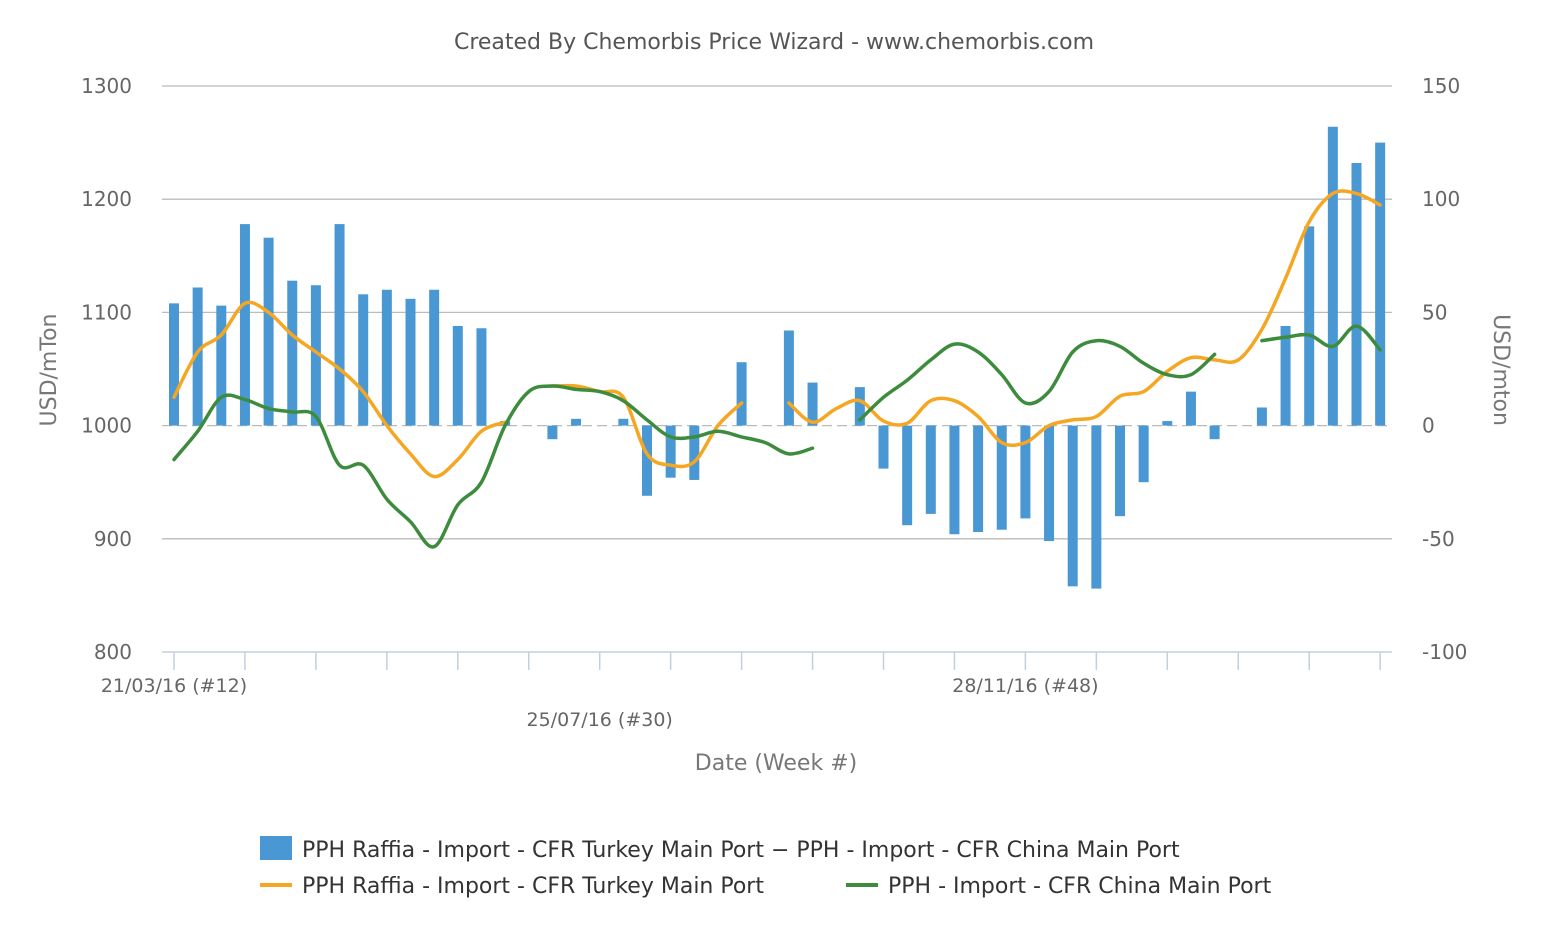 This screenshot has height=930, width=1552. I want to click on y-right-tick-label: 0, so click(1428, 426).